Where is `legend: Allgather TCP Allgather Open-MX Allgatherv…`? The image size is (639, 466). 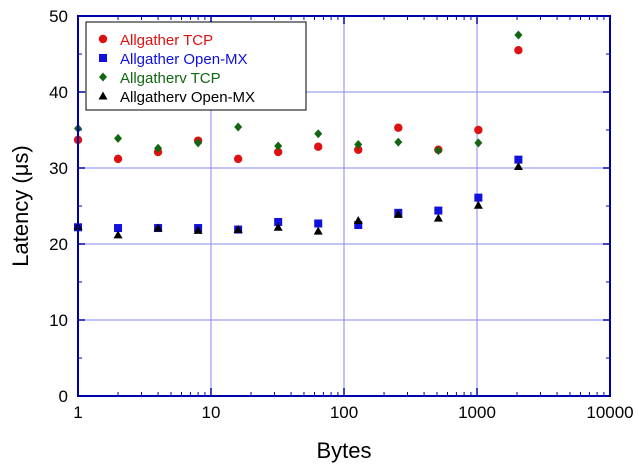
legend: Allgather TCP Allgather Open-MX Allgatherv… is located at coordinates (196, 66).